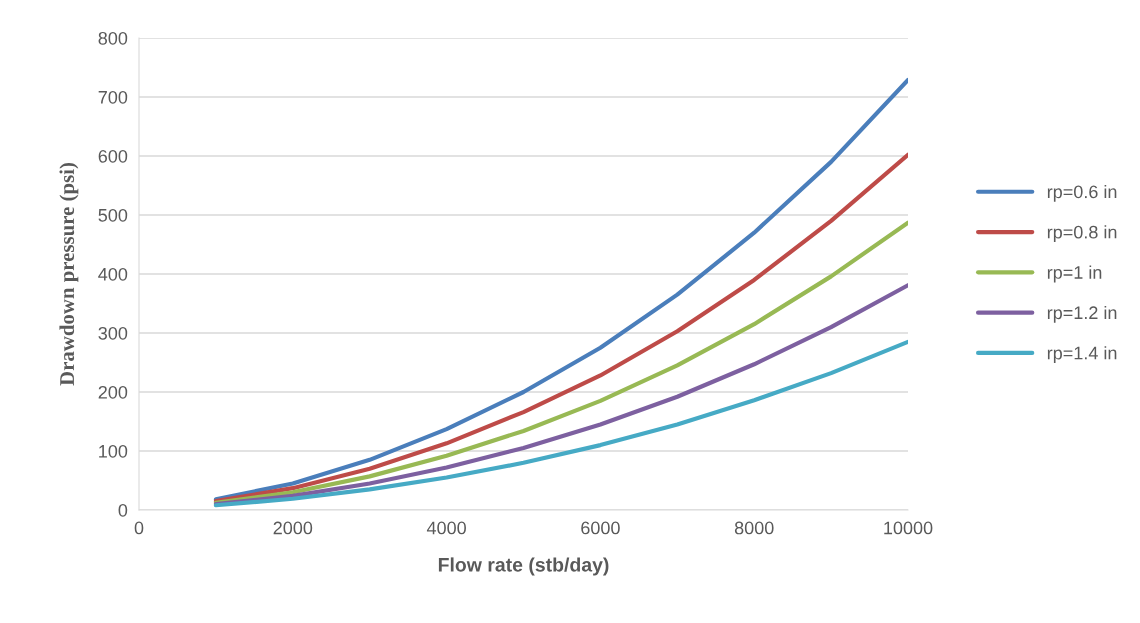  What do you see at coordinates (908, 528) in the screenshot?
I see `x-tick-label: 10000` at bounding box center [908, 528].